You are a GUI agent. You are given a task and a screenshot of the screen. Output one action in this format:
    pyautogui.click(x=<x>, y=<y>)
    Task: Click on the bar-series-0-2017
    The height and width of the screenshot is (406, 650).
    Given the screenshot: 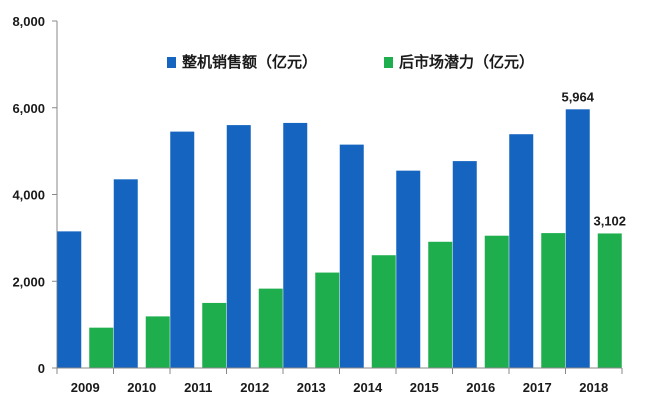 What is the action you would take?
    pyautogui.click(x=521, y=251)
    